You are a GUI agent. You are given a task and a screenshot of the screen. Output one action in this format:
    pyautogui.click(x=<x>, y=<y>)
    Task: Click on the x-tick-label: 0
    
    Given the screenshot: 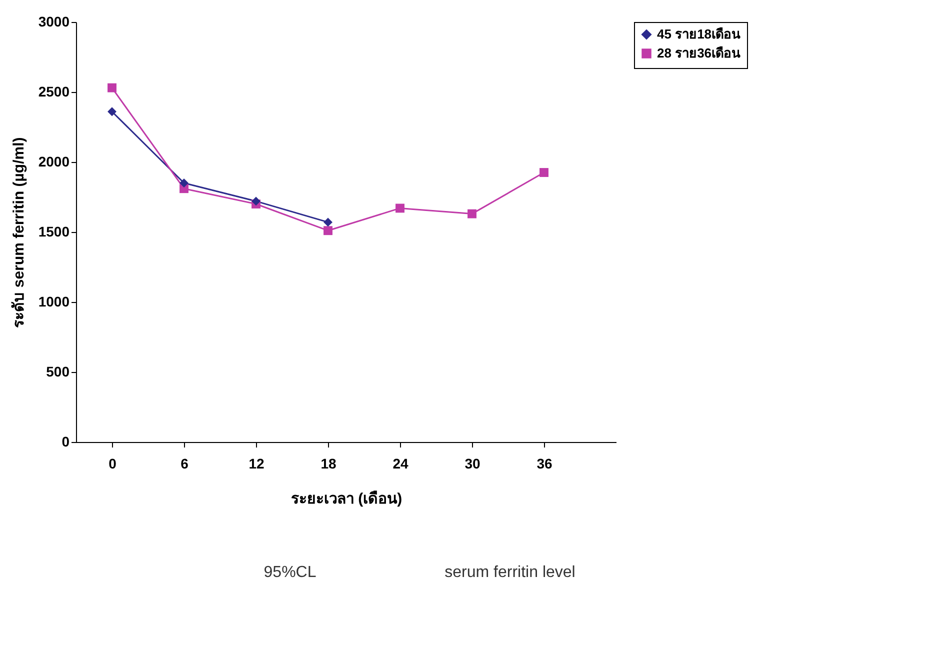 What is the action you would take?
    pyautogui.click(x=112, y=464)
    